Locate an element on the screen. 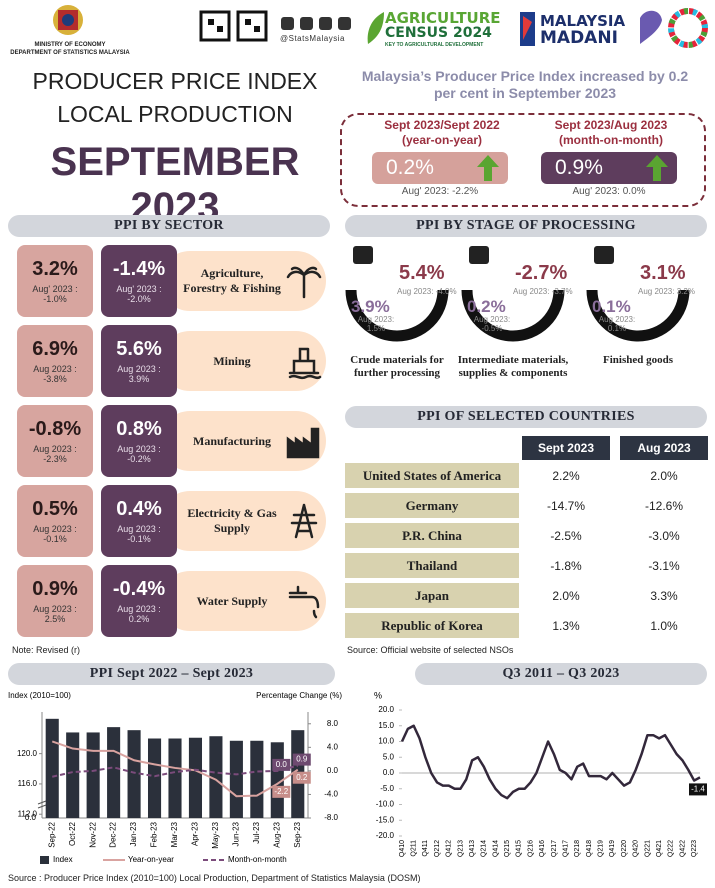 The image size is (715, 888). value-label-box is located at coordinates (301, 759).